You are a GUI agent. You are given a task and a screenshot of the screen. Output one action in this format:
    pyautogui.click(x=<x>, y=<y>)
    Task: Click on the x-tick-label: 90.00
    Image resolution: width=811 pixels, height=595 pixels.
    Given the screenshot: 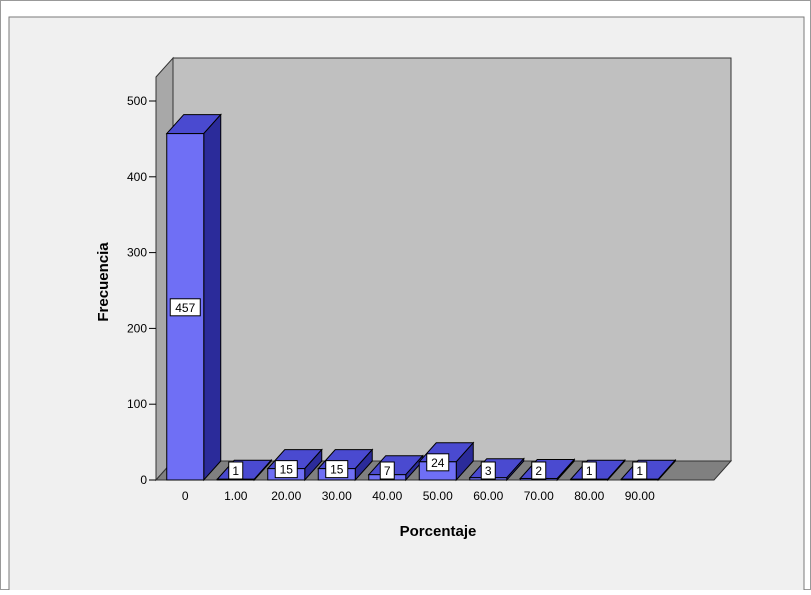 What is the action you would take?
    pyautogui.click(x=640, y=496)
    